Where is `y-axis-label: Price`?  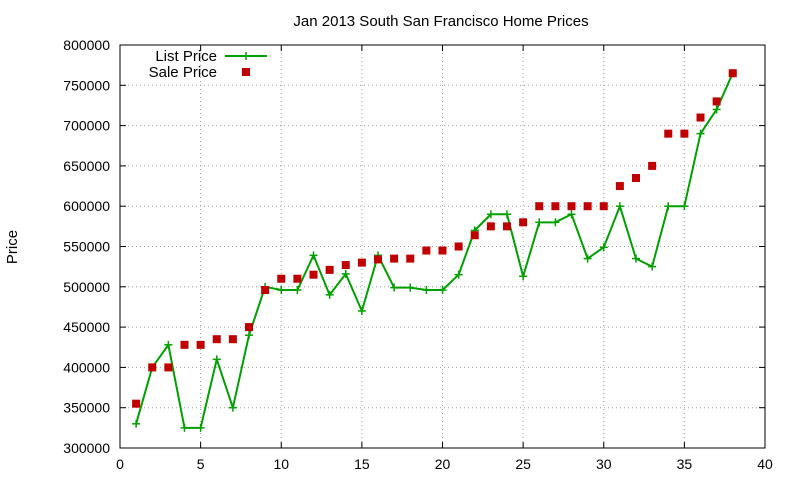 y-axis-label: Price is located at coordinates (12, 247).